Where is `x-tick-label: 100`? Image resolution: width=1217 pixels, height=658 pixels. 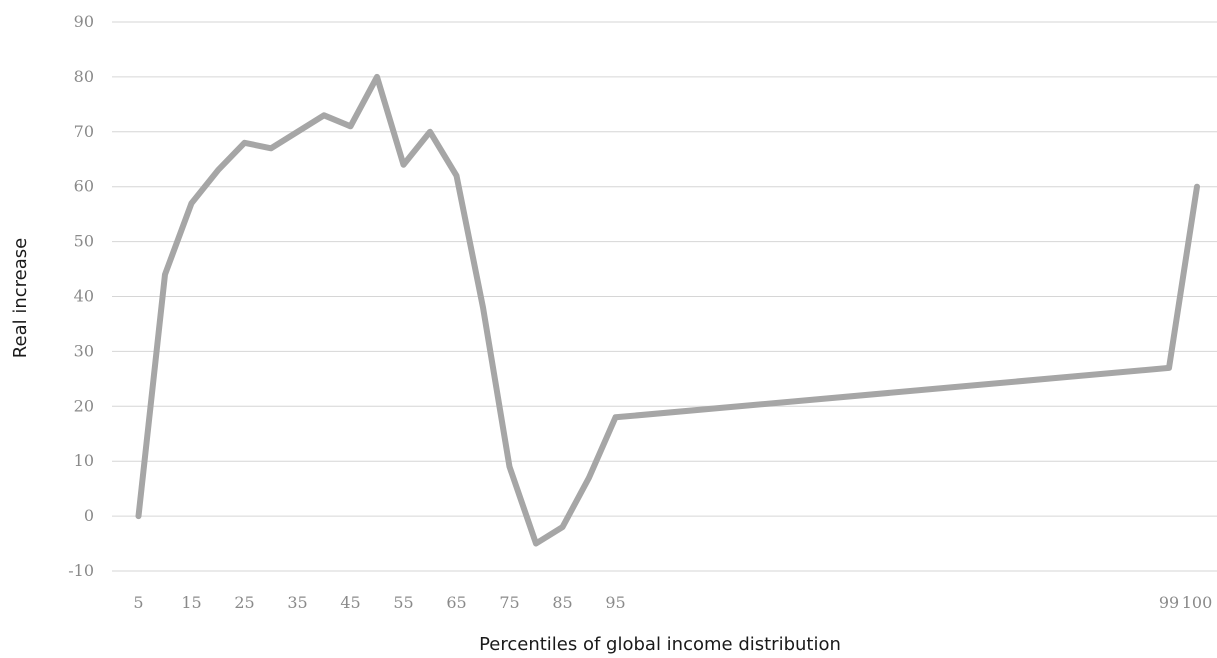
x-tick-label: 100 is located at coordinates (1197, 602).